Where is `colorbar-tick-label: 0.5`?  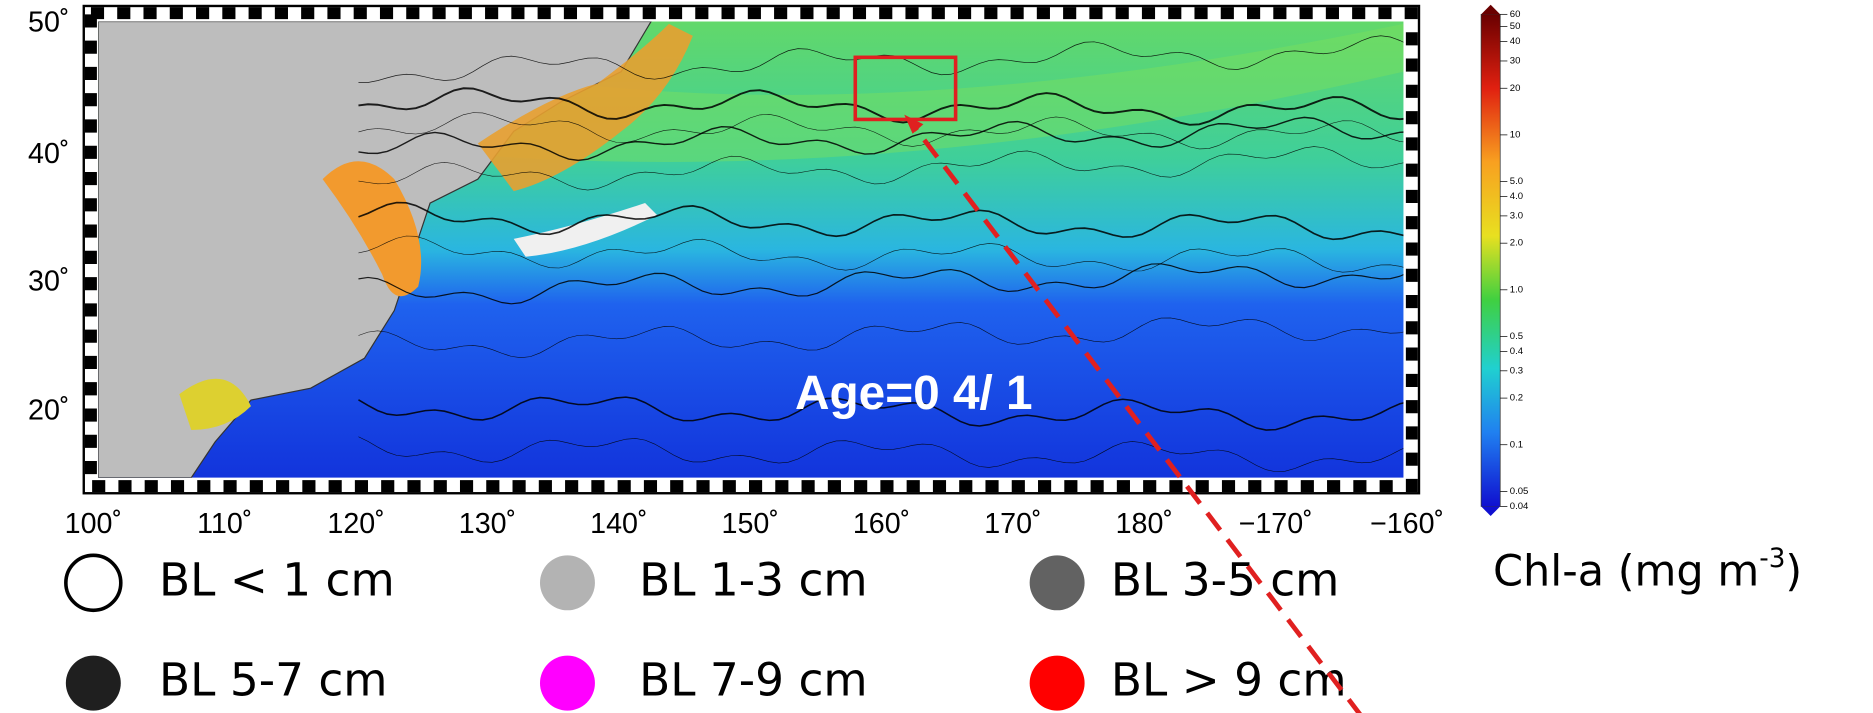 colorbar-tick-label: 0.5 is located at coordinates (1516, 336).